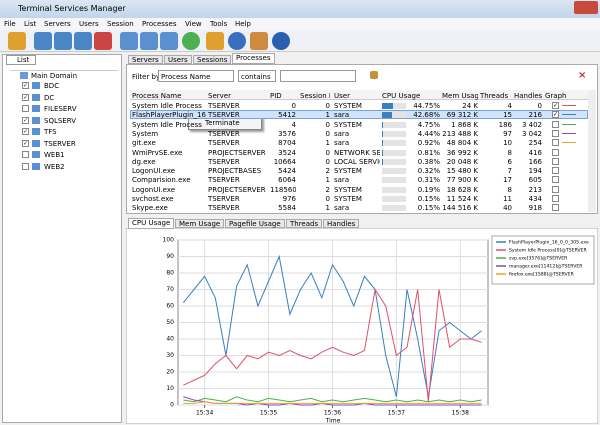  Describe the element at coordinates (60, 143) in the screenshot. I see `tree-item: TSERVER` at that location.